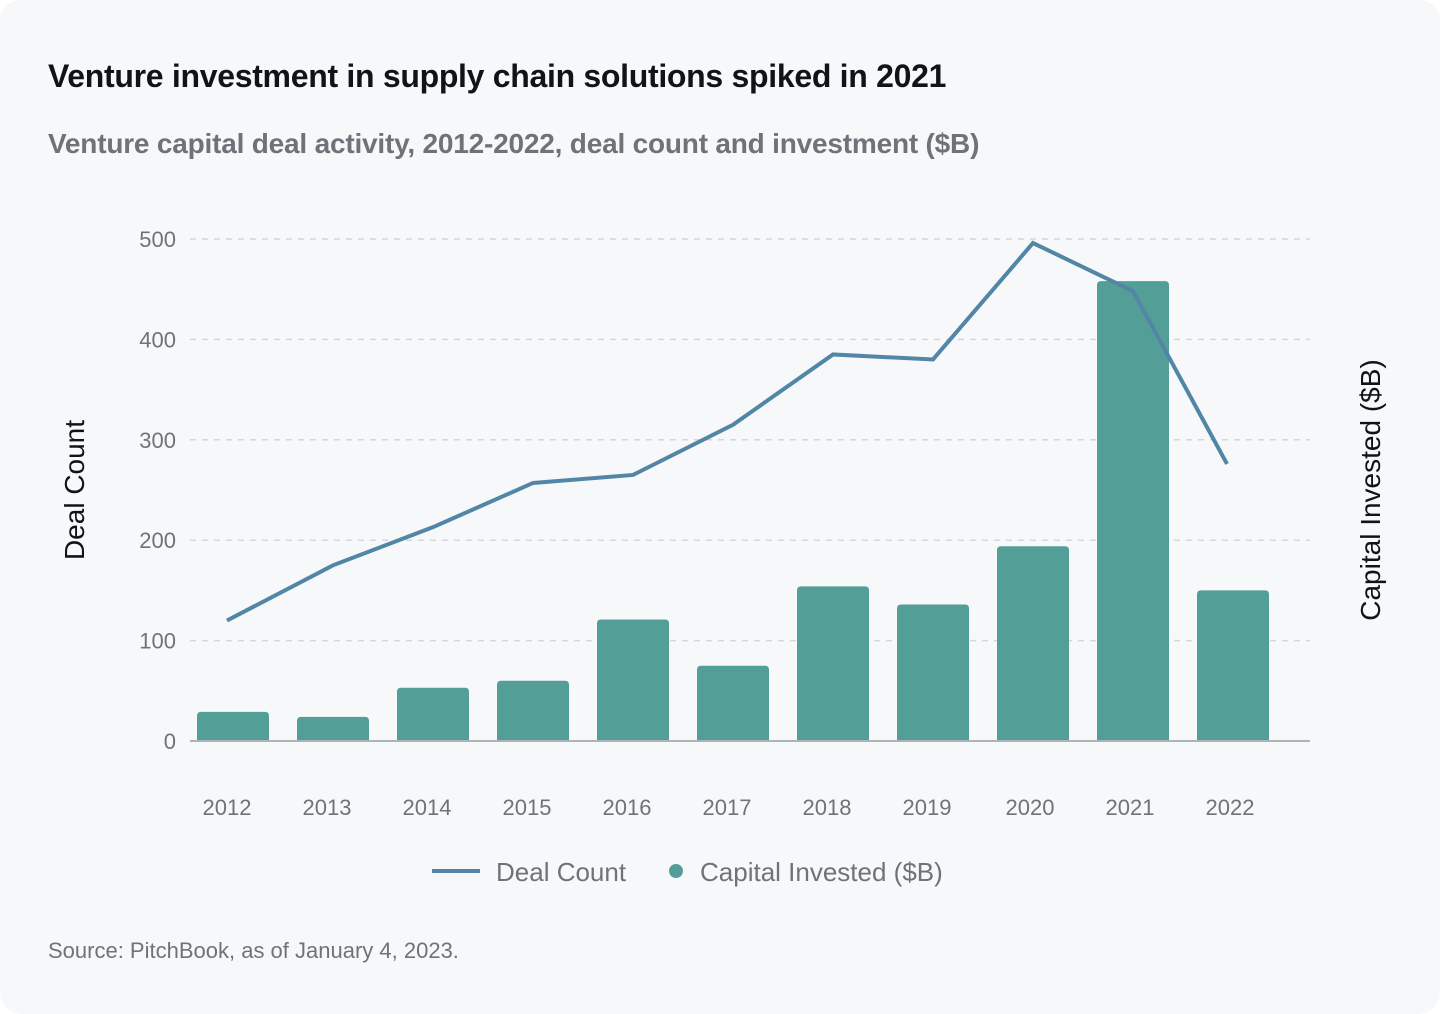 The image size is (1440, 1014). Describe the element at coordinates (527, 807) in the screenshot. I see `x-tick-label: 2015` at that location.